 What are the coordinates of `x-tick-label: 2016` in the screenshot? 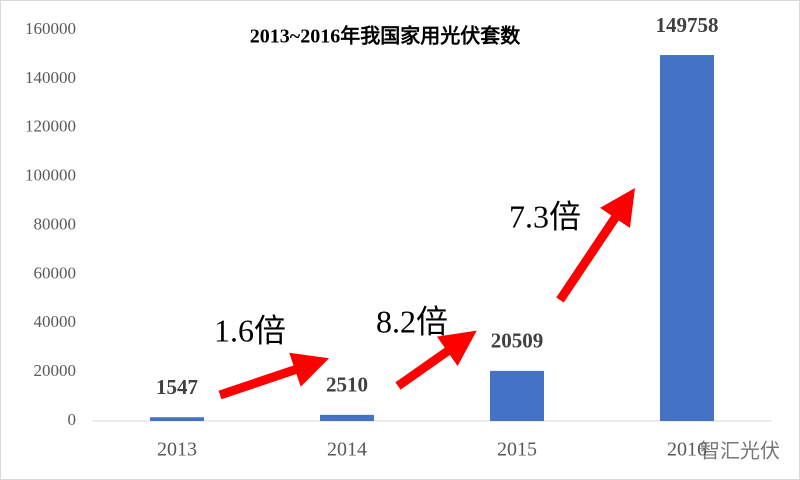 It's located at (687, 450).